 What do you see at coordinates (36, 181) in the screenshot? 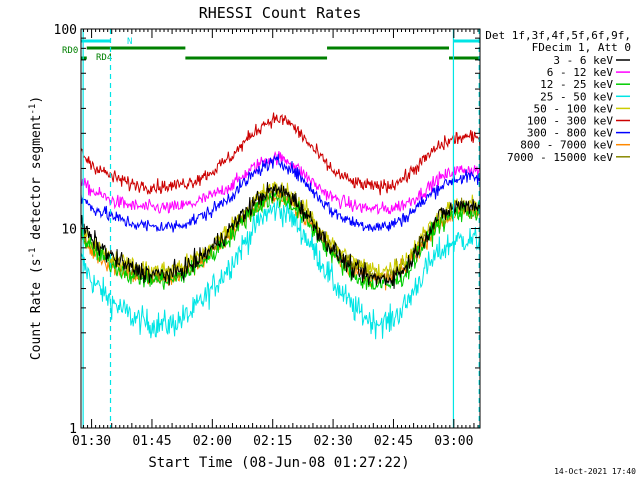
I see `y-axis-label-mid: detector segment` at bounding box center [36, 181].